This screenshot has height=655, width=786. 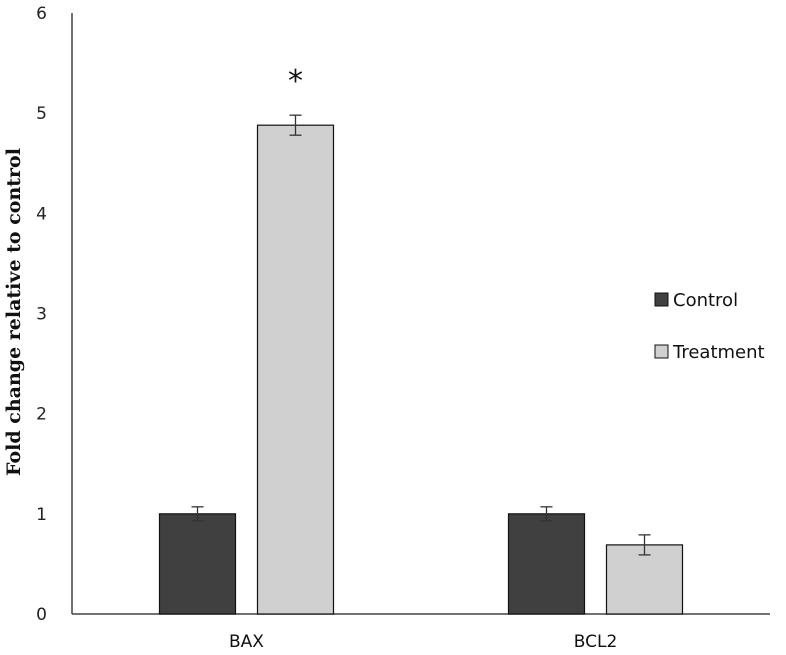 What do you see at coordinates (705, 300) in the screenshot?
I see `legend-label-control: Control` at bounding box center [705, 300].